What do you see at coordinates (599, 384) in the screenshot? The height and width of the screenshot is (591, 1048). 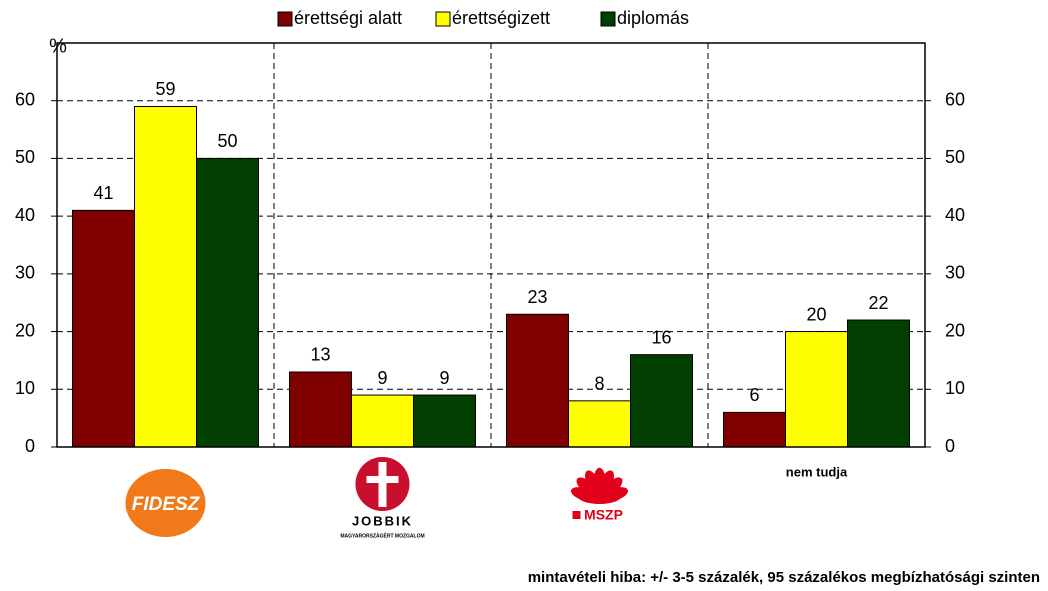 I see `value-label: 8` at bounding box center [599, 384].